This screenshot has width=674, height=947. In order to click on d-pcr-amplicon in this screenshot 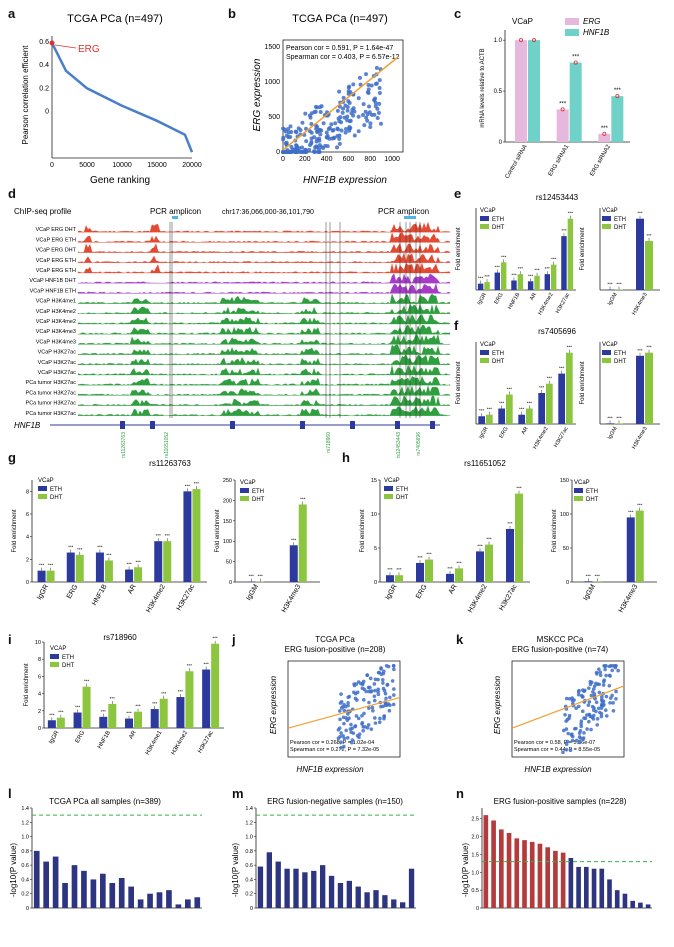, I will do `click(410, 217)`.